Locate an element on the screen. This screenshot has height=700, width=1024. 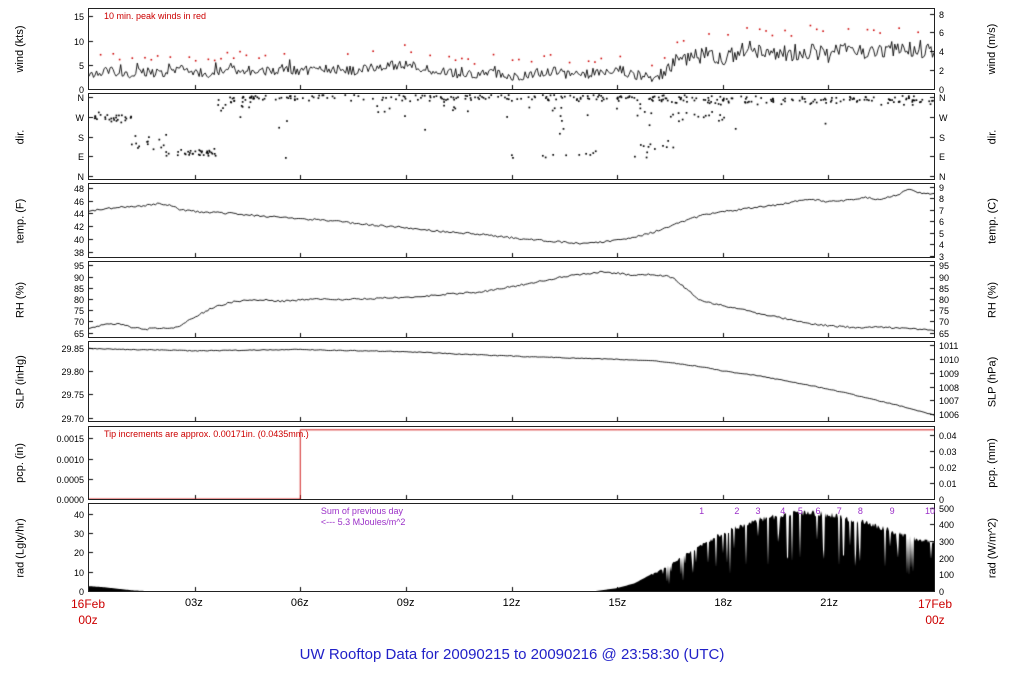
panel-temp is located at coordinates (511, 220).